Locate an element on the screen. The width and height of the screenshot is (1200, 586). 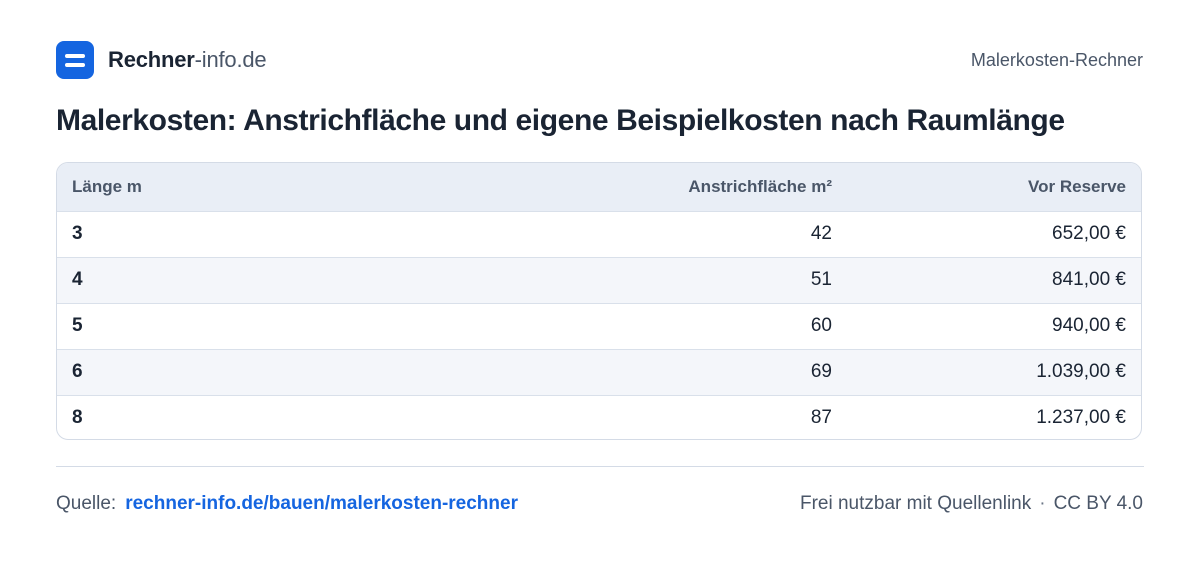
license-name: CC BY 4.0 is located at coordinates (1098, 503).